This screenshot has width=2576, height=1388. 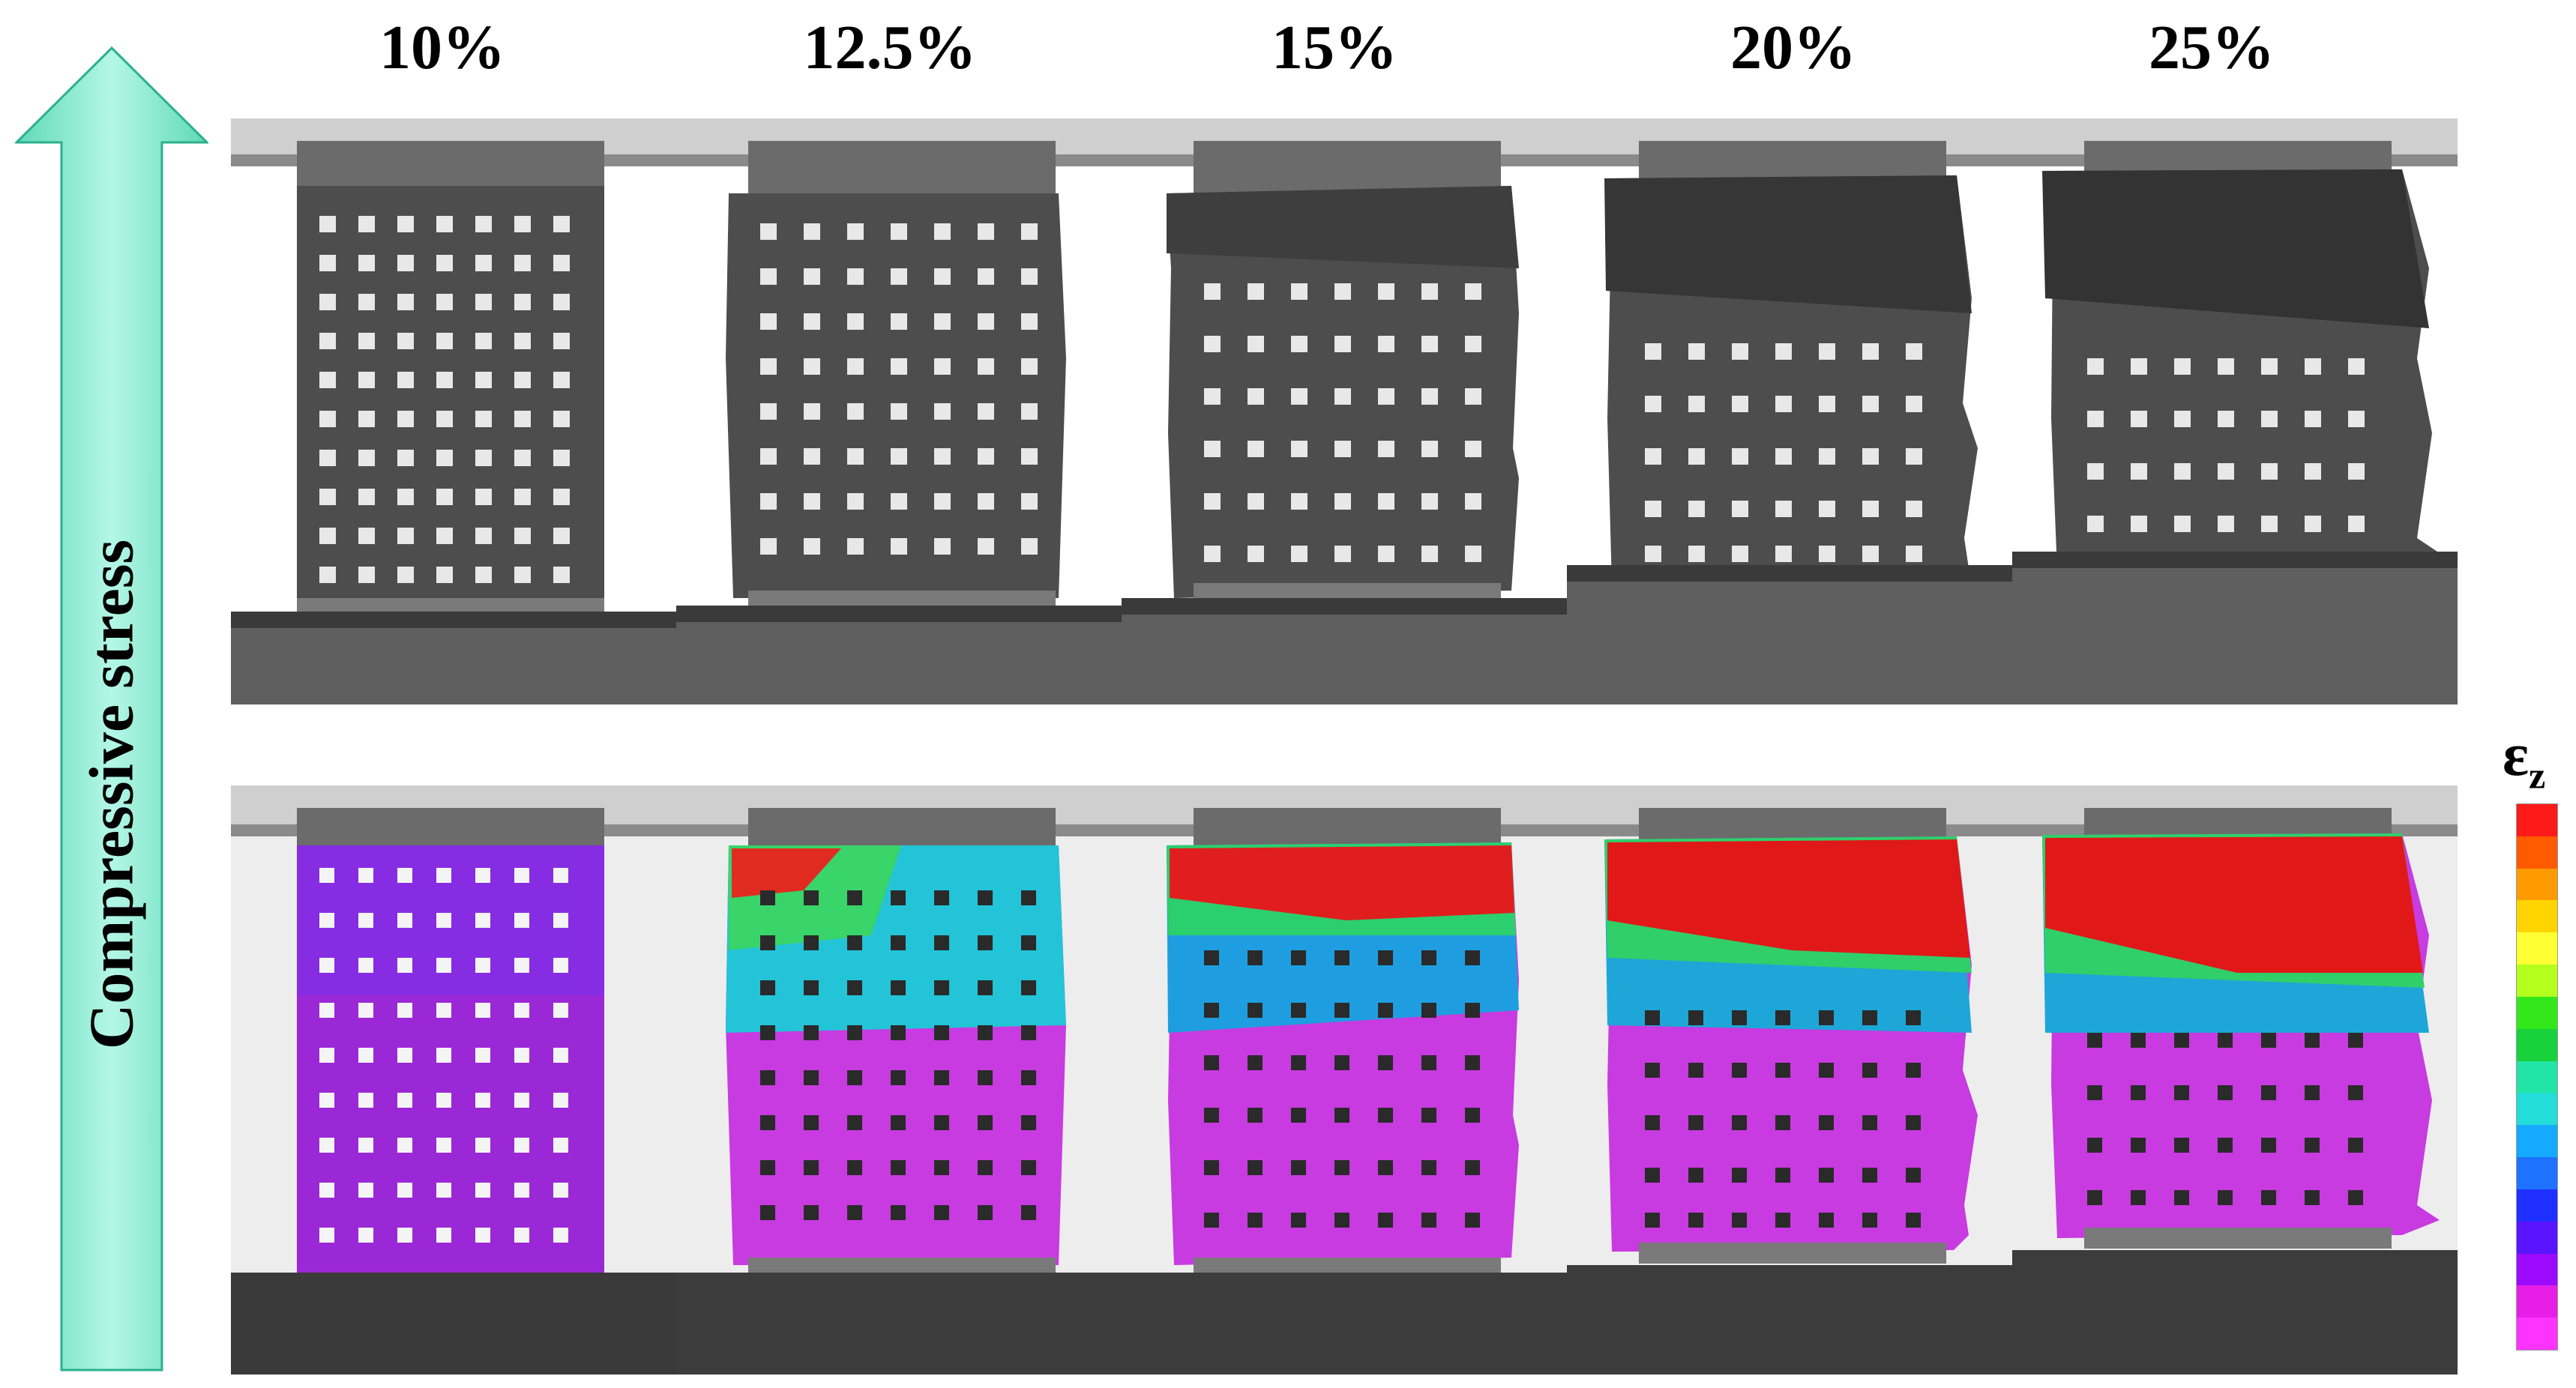 I want to click on colorbar-epsilon: ε, so click(x=2517, y=754).